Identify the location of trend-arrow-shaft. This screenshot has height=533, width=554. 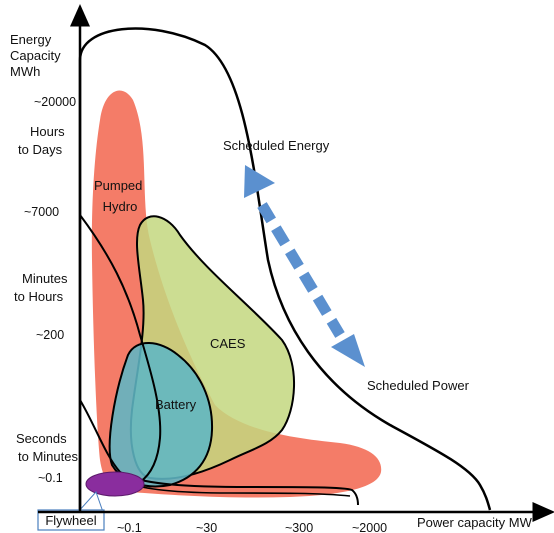
(301, 270).